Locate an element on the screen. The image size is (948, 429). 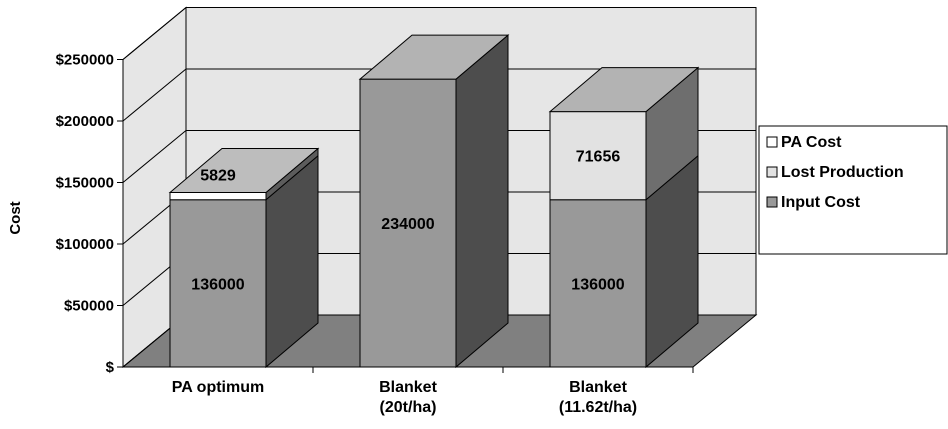
legend: PA Cost Lost Production Input Cost is located at coordinates (853, 190).